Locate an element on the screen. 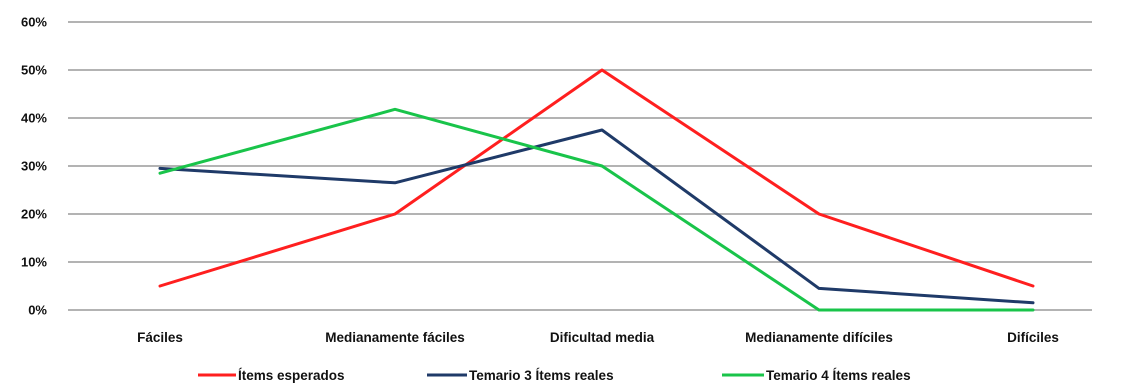 This screenshot has height=384, width=1127. y-tick-label: 0% is located at coordinates (37, 310).